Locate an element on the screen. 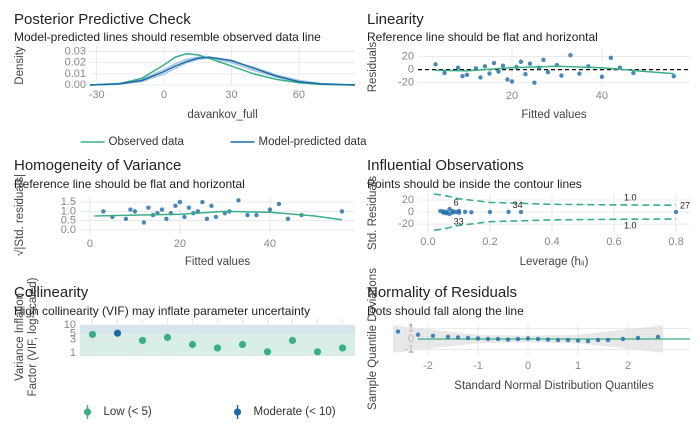 The height and width of the screenshot is (432, 700). y-tick-label: -20 is located at coordinates (406, 224).